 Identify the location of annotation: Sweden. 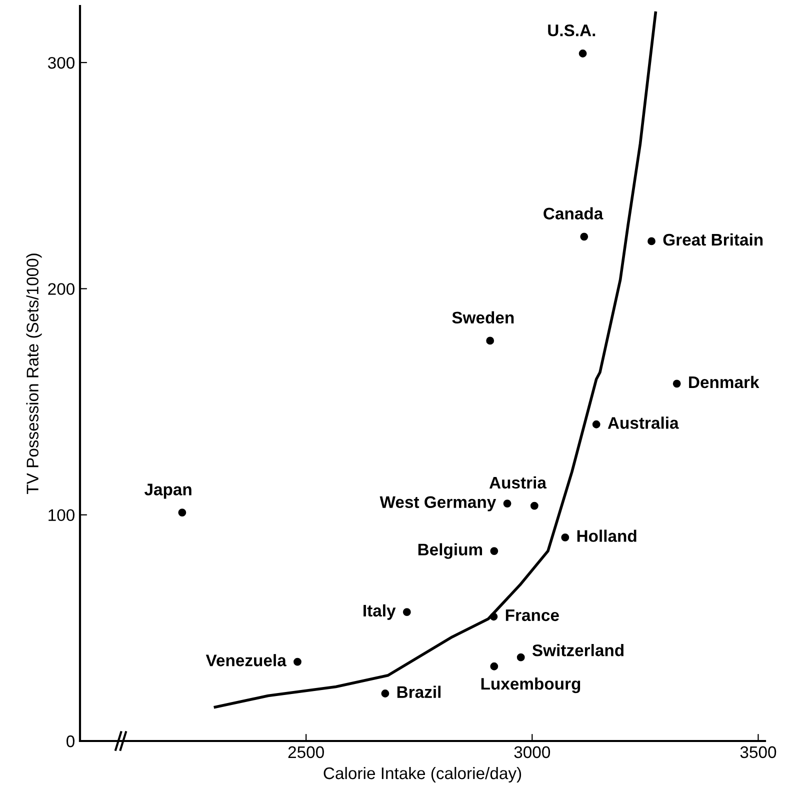
(483, 317).